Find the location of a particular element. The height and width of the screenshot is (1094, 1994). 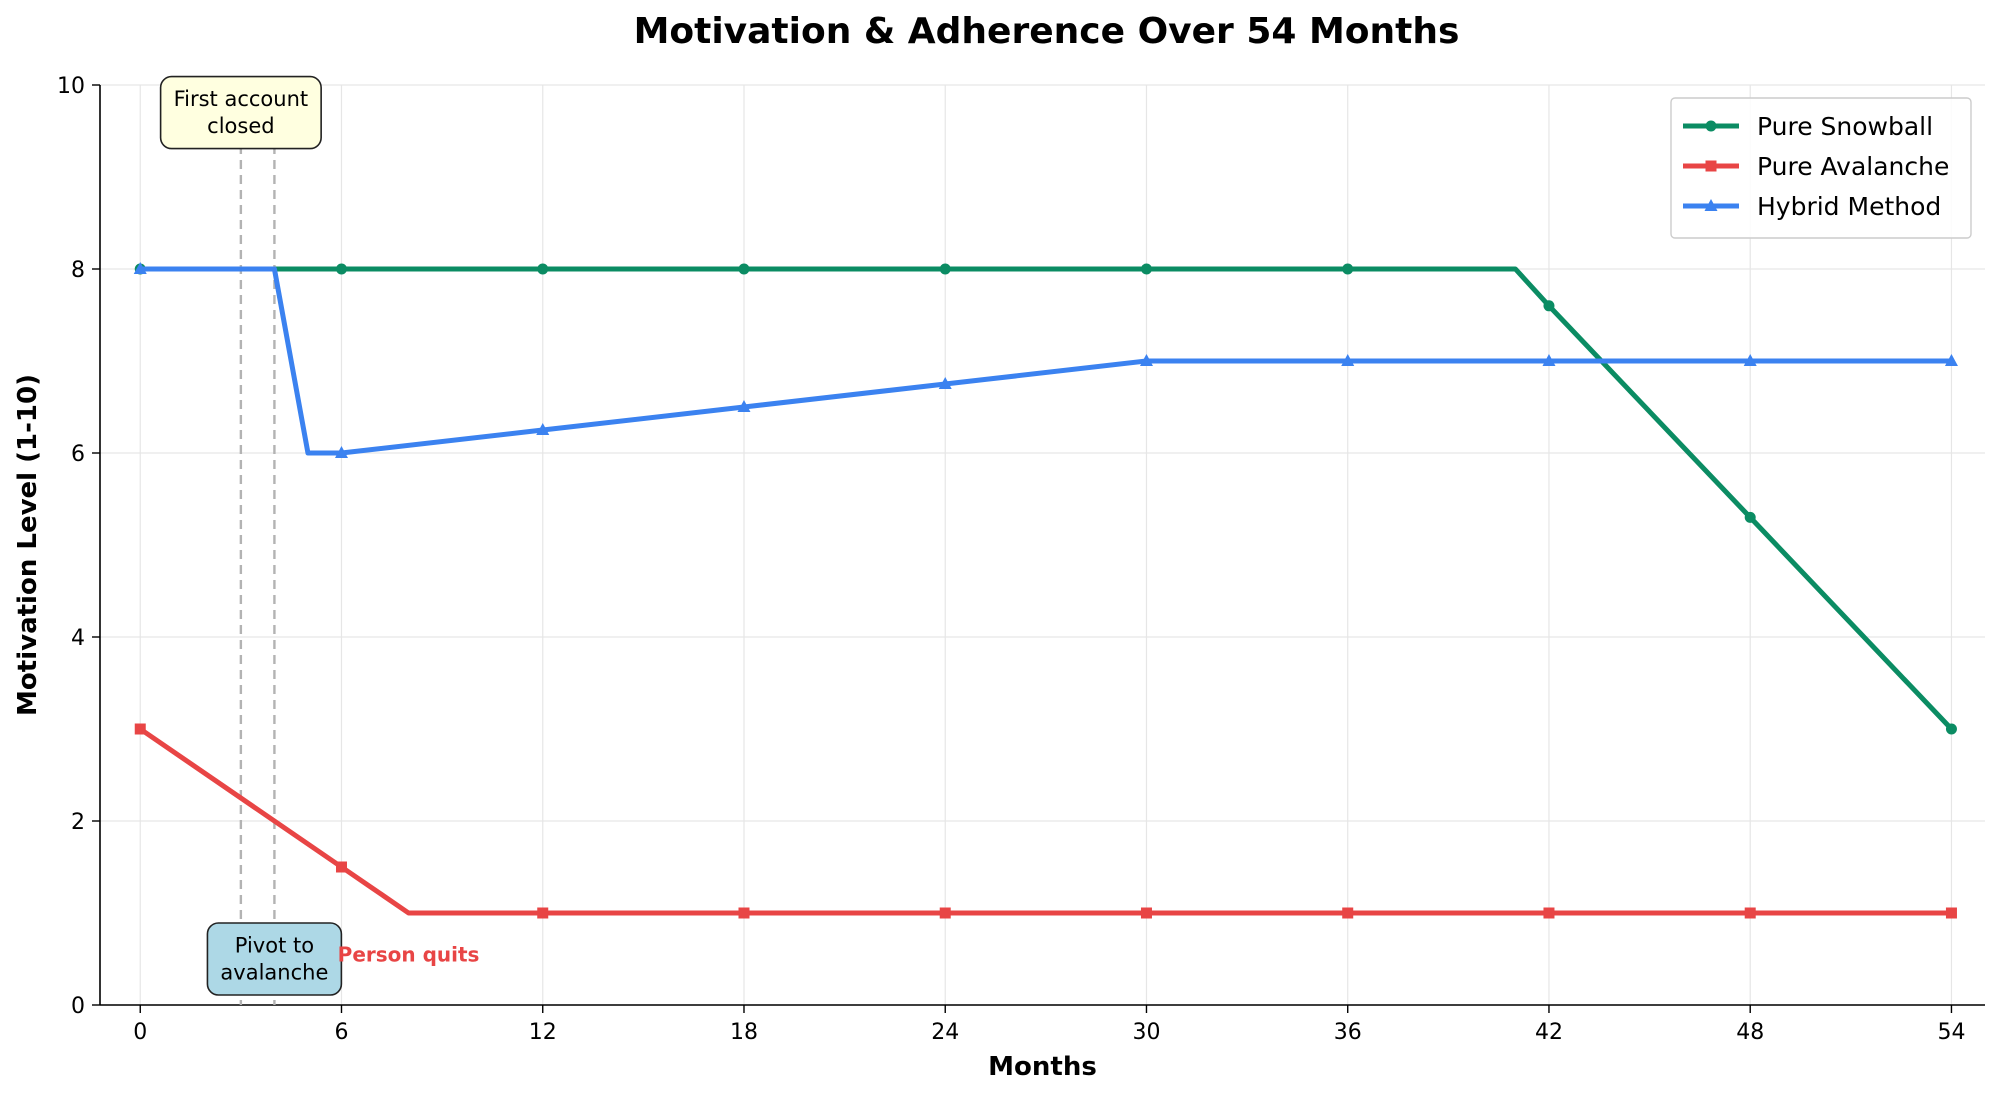

x-axis-title: Months is located at coordinates (1042, 1067).